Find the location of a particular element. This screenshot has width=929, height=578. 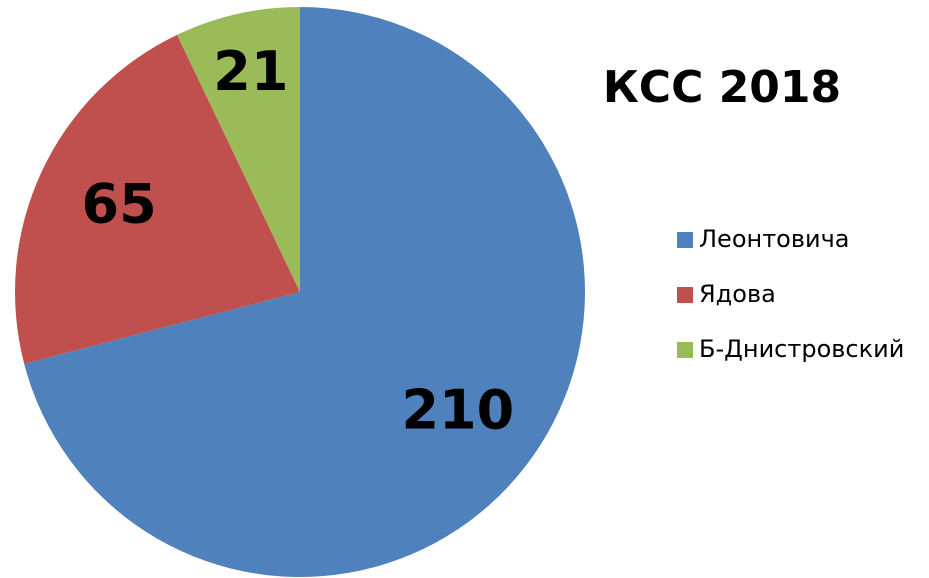

pie-slice is located at coordinates (238, 149).